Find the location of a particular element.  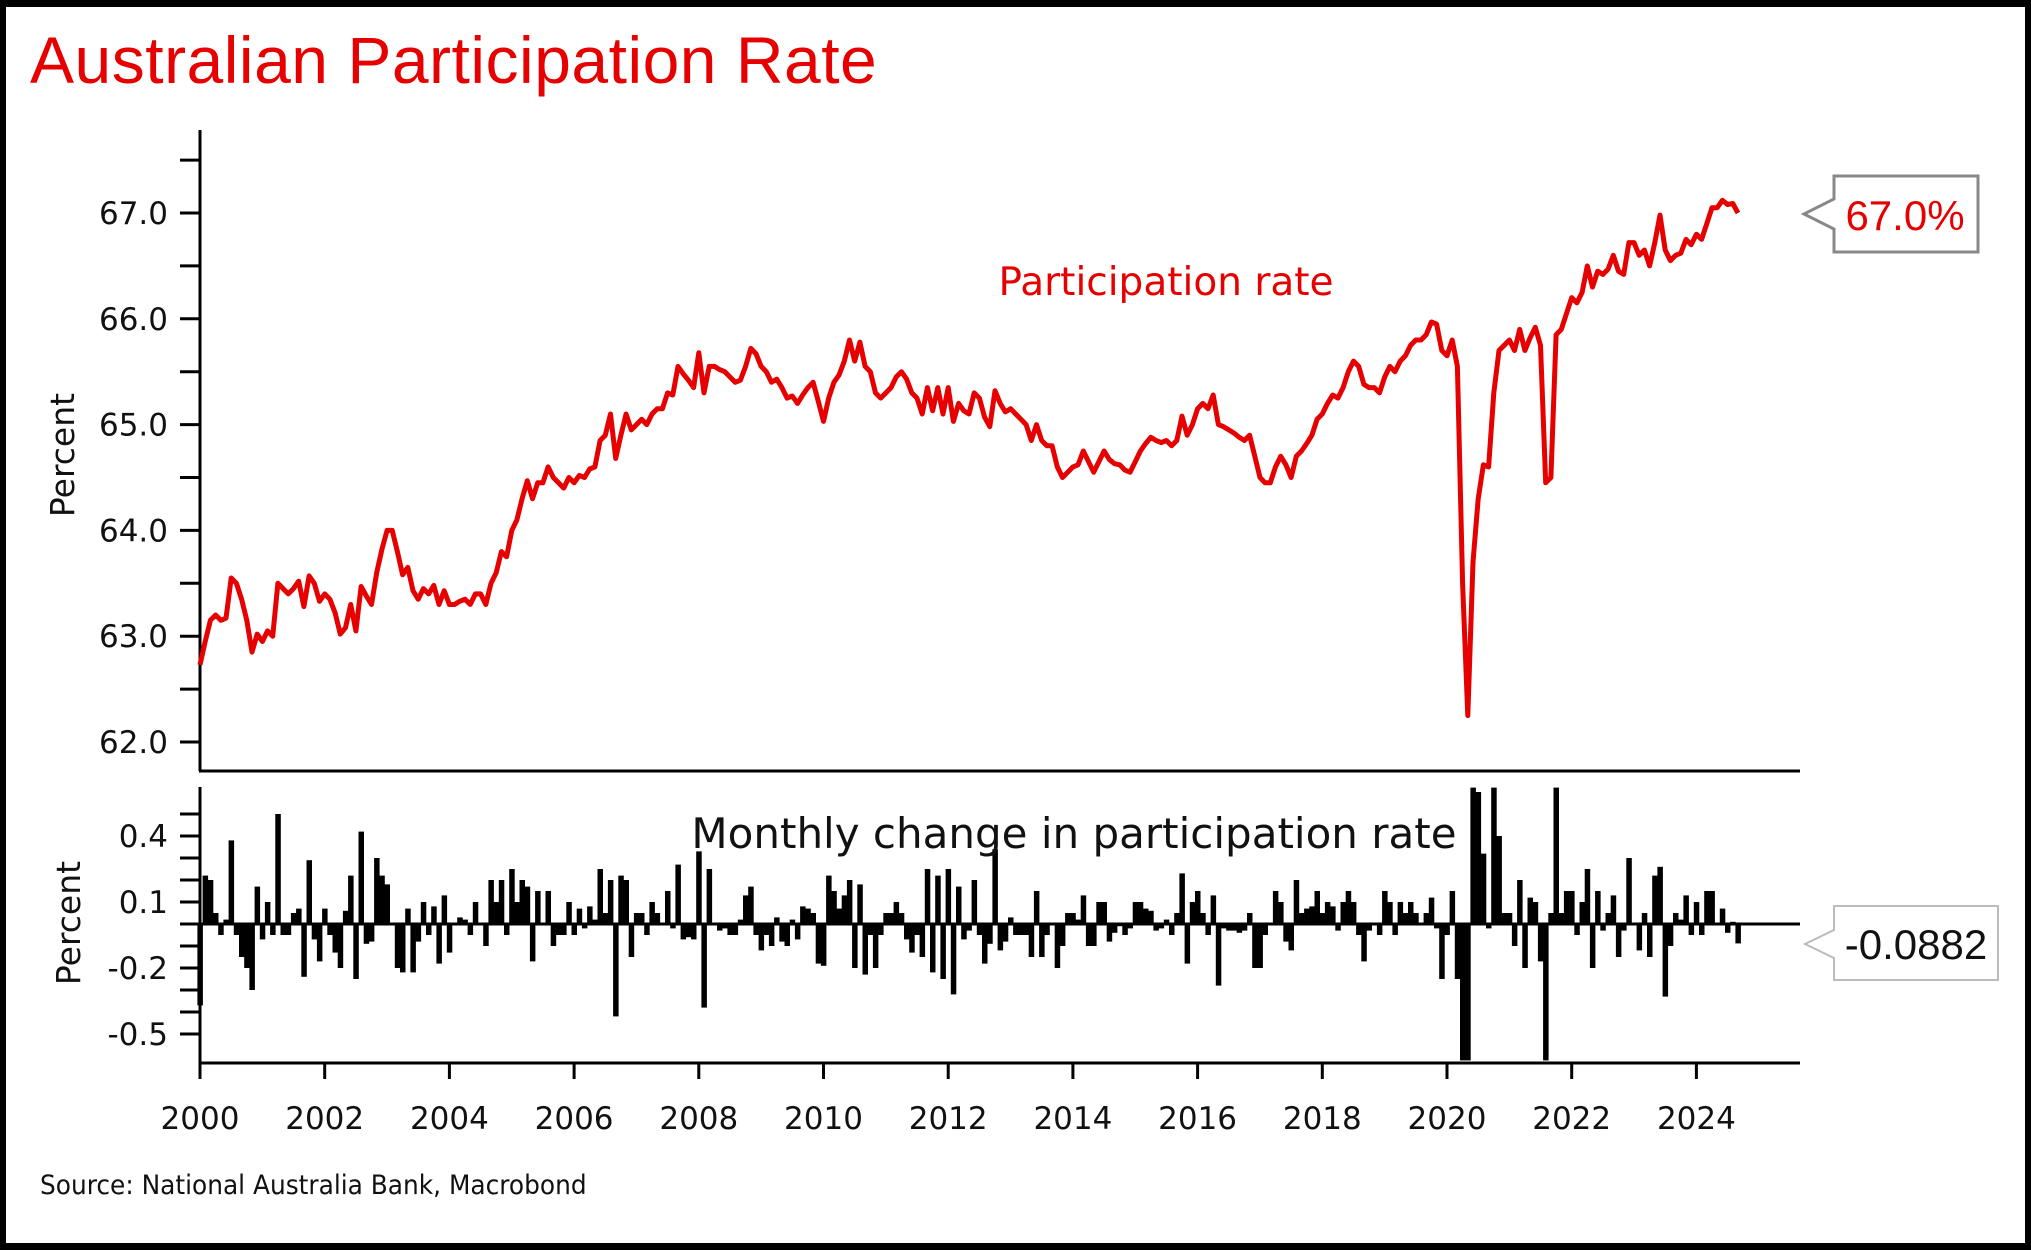

x-tick-label: 2018 is located at coordinates (1322, 1119).